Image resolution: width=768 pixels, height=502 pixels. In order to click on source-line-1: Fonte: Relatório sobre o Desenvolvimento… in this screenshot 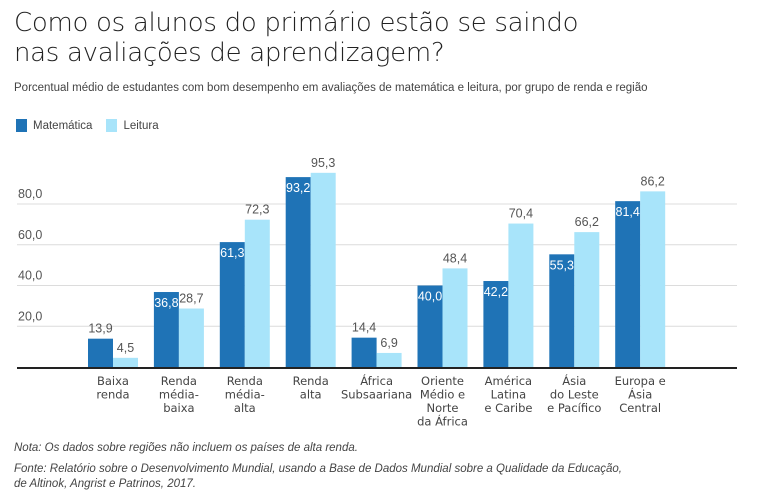, I will do `click(318, 469)`.